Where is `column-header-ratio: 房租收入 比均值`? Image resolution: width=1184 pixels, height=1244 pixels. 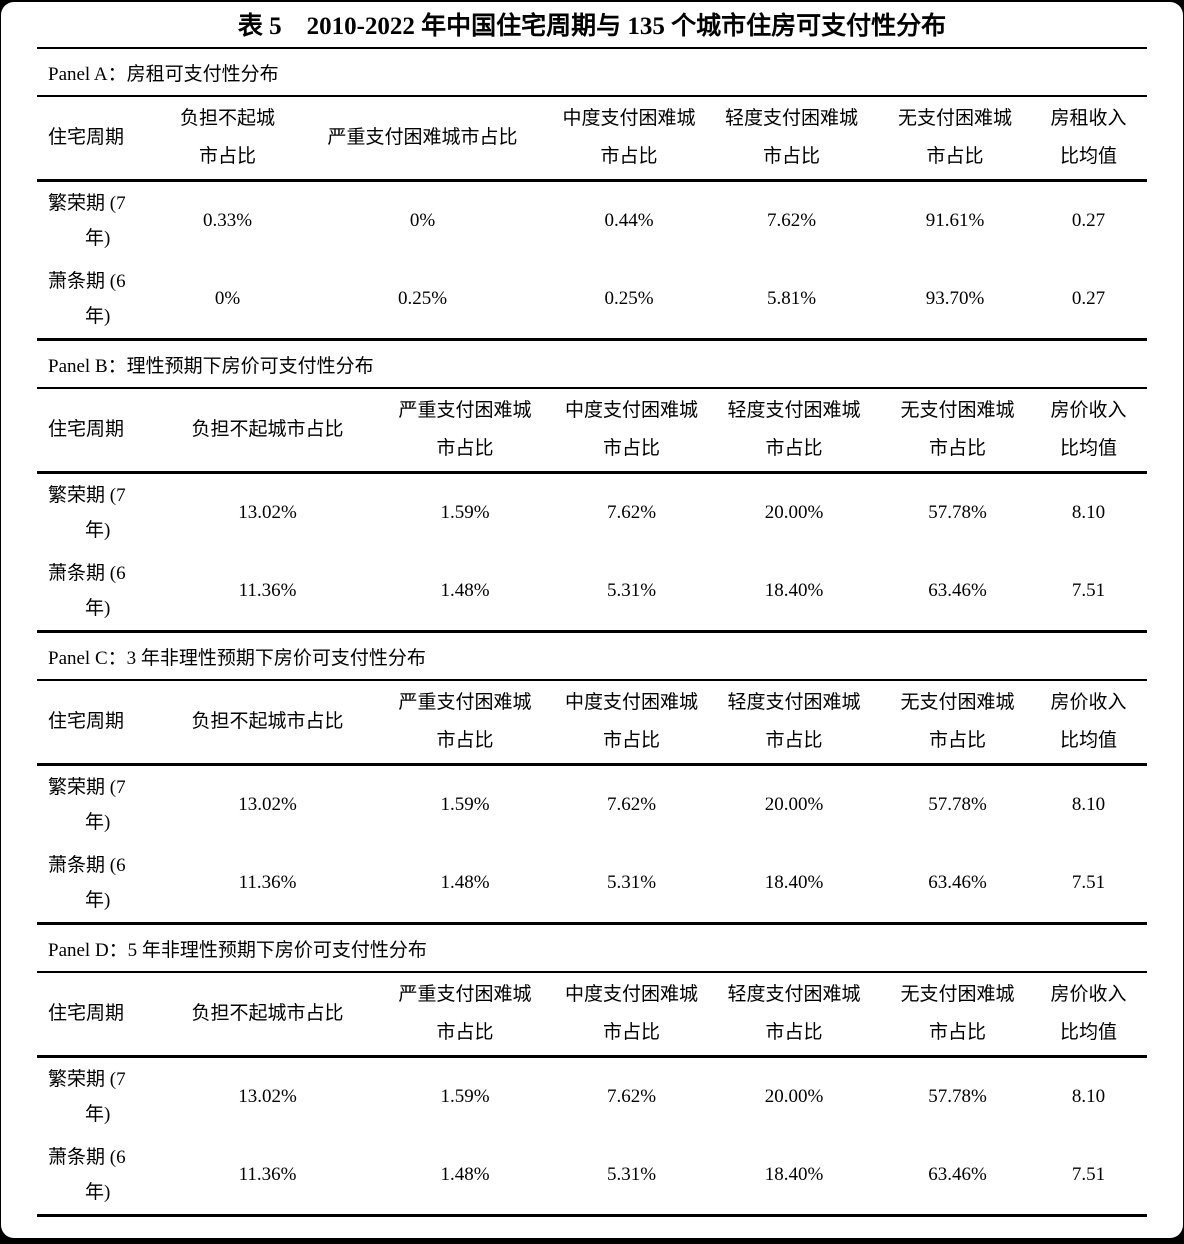
column-header-ratio: 房租收入 比均值 is located at coordinates (1089, 139).